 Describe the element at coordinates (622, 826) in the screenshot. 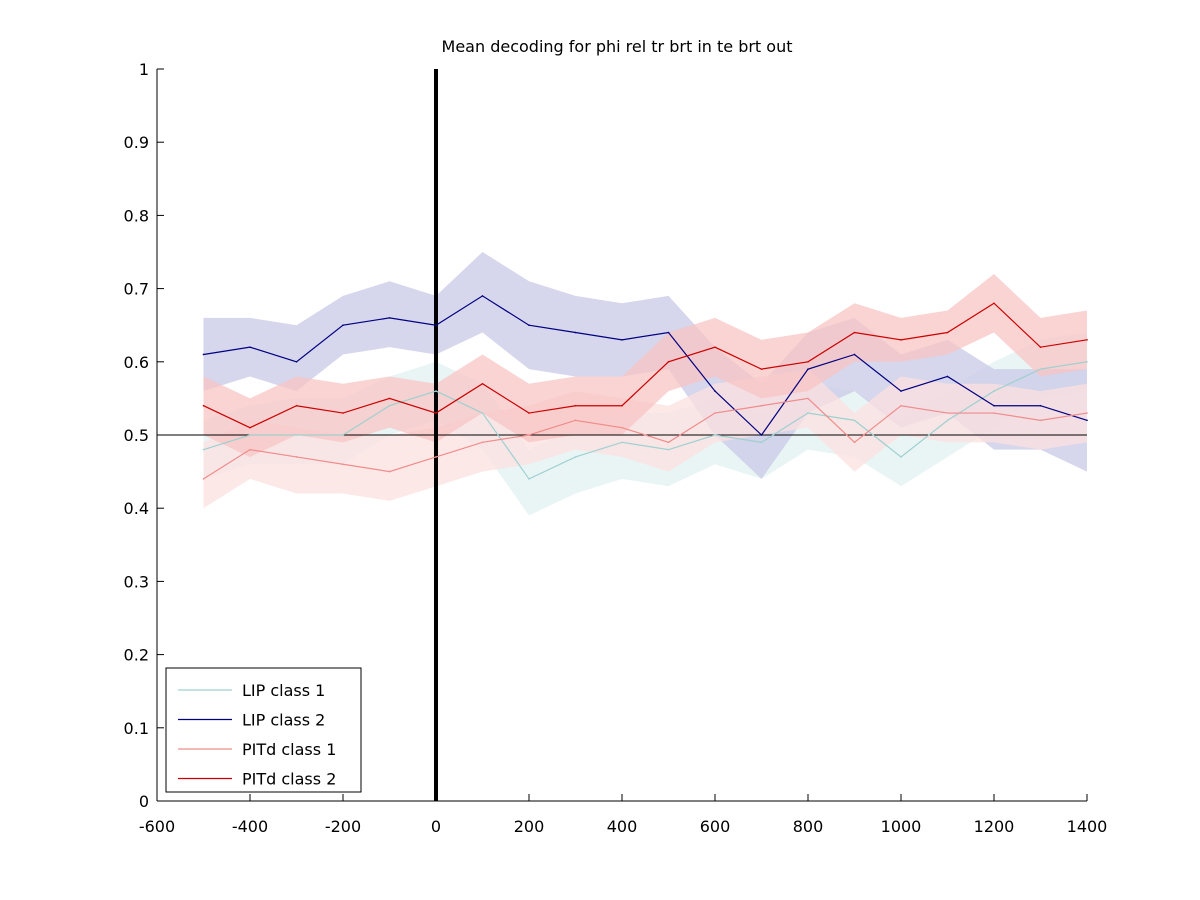

I see `x-tick-label: 400` at that location.